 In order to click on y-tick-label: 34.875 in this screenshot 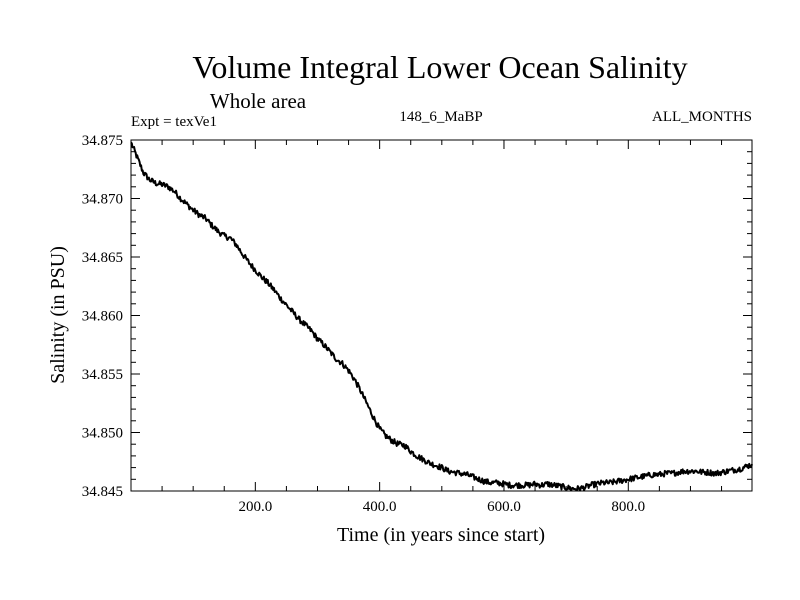, I will do `click(102, 141)`.